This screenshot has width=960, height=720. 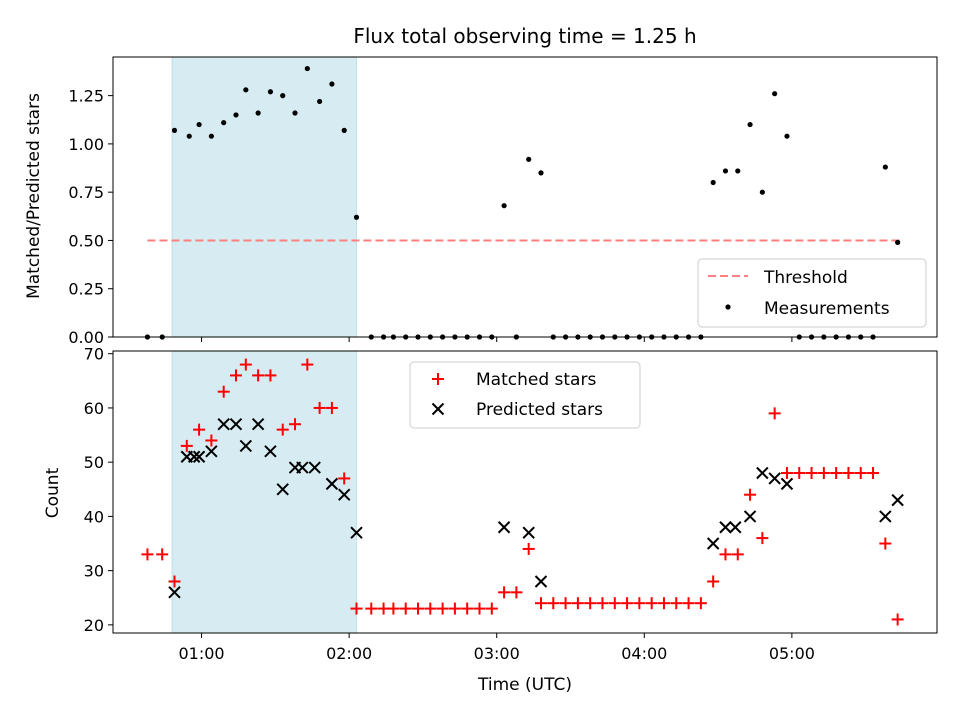 What do you see at coordinates (98, 490) in the screenshot?
I see `y-axis-ticks: 20 30 40 50 60 70` at bounding box center [98, 490].